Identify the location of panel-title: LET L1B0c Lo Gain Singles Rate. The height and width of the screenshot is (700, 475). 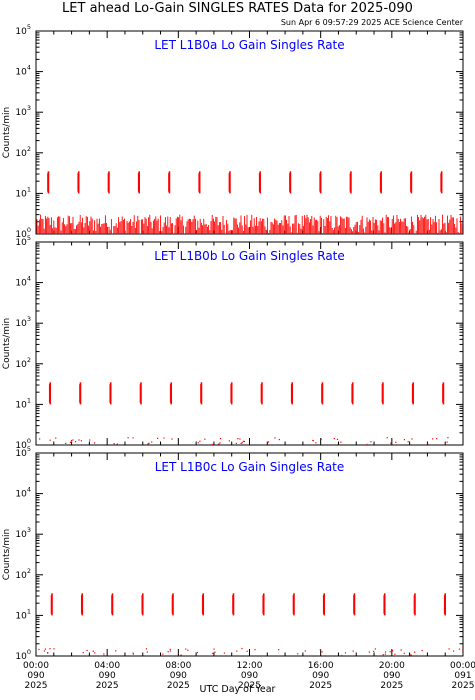
(250, 467).